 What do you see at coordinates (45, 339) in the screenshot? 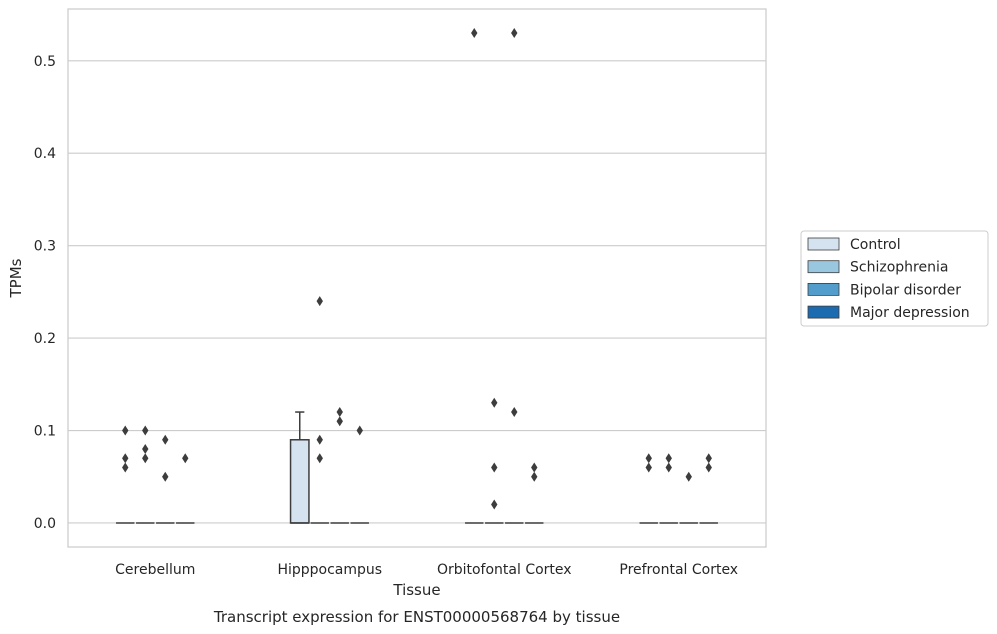
I see `y-tick-label: 0.2` at bounding box center [45, 339].